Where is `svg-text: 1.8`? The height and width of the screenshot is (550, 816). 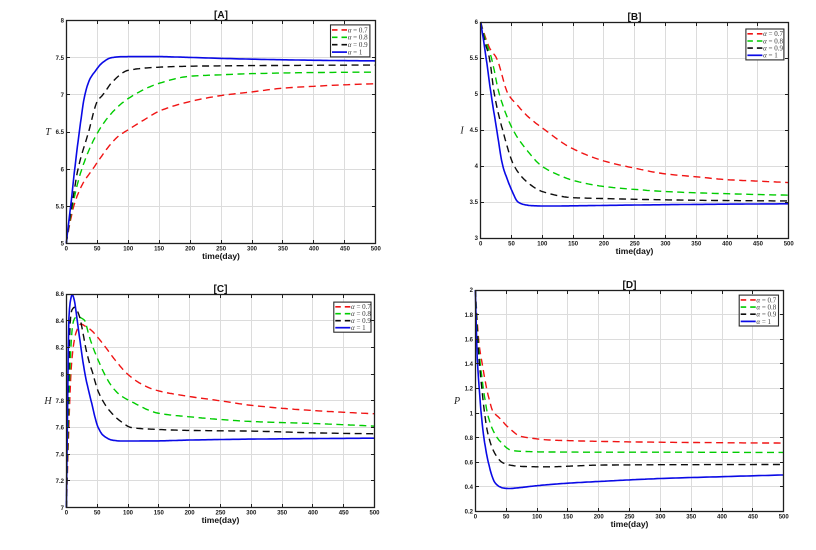
svg-text: 1.8 is located at coordinates (469, 316).